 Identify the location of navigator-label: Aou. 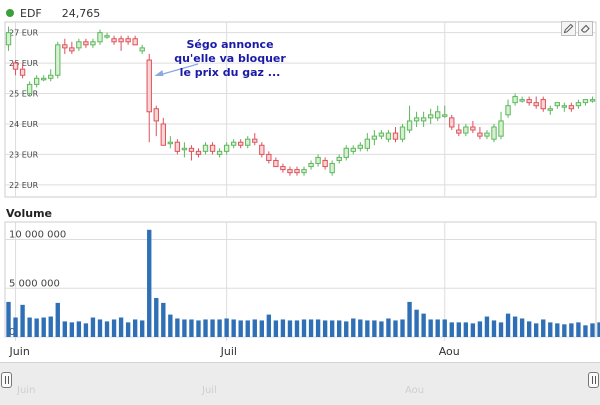
(415, 390).